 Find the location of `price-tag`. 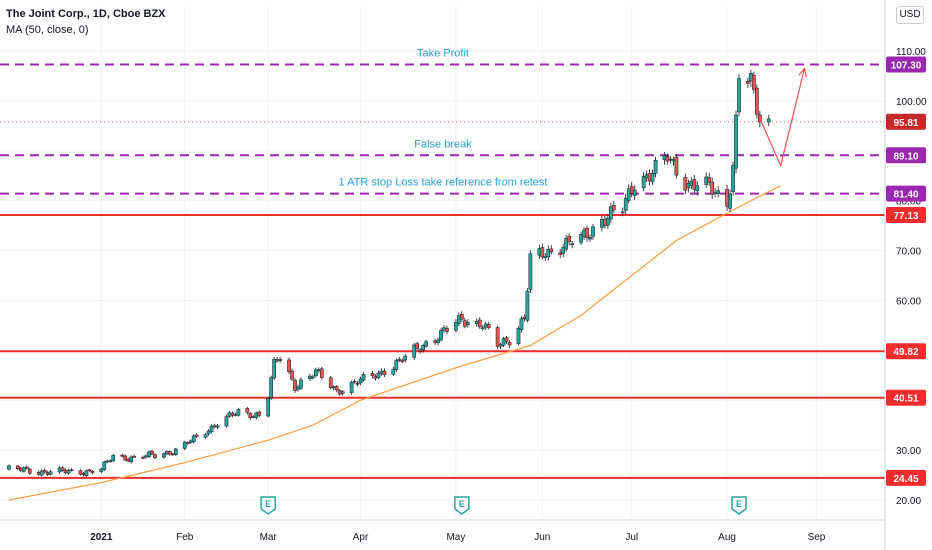

price-tag is located at coordinates (906, 397).